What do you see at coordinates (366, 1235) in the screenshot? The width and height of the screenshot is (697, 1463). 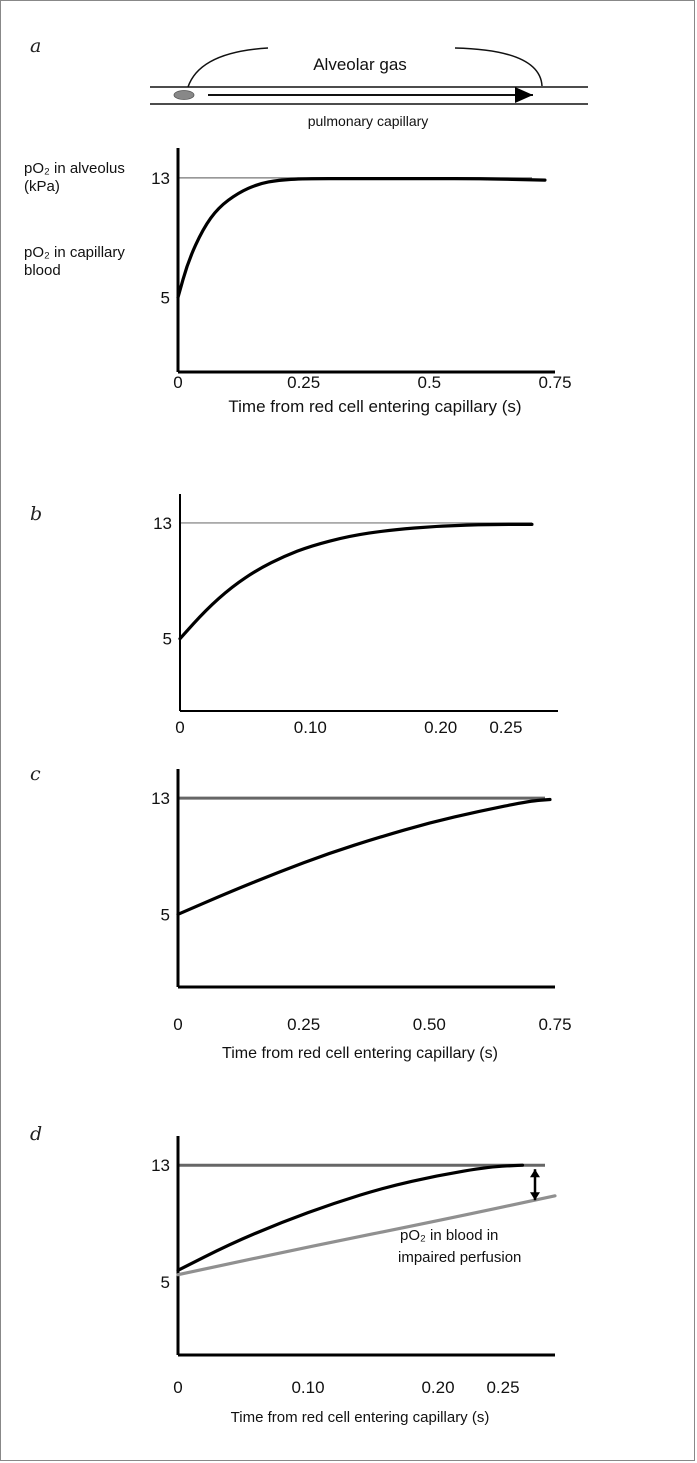 I see `impaired-perfusion-curve` at bounding box center [366, 1235].